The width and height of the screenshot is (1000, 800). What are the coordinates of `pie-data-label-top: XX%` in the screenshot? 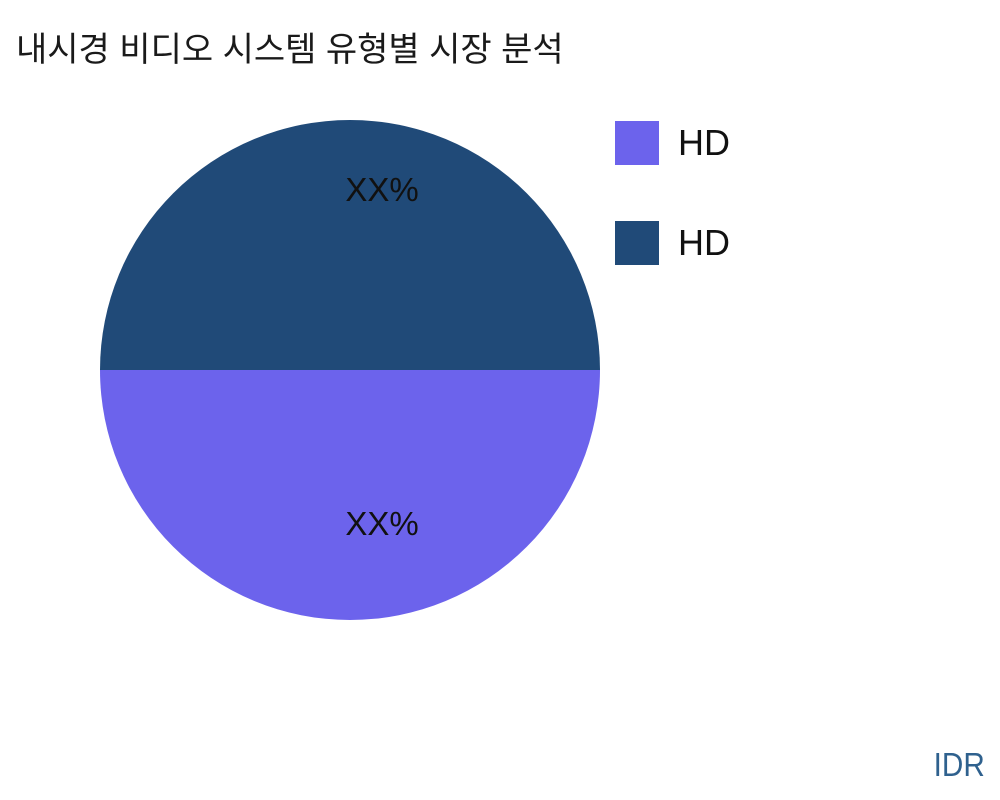 It's located at (382, 189).